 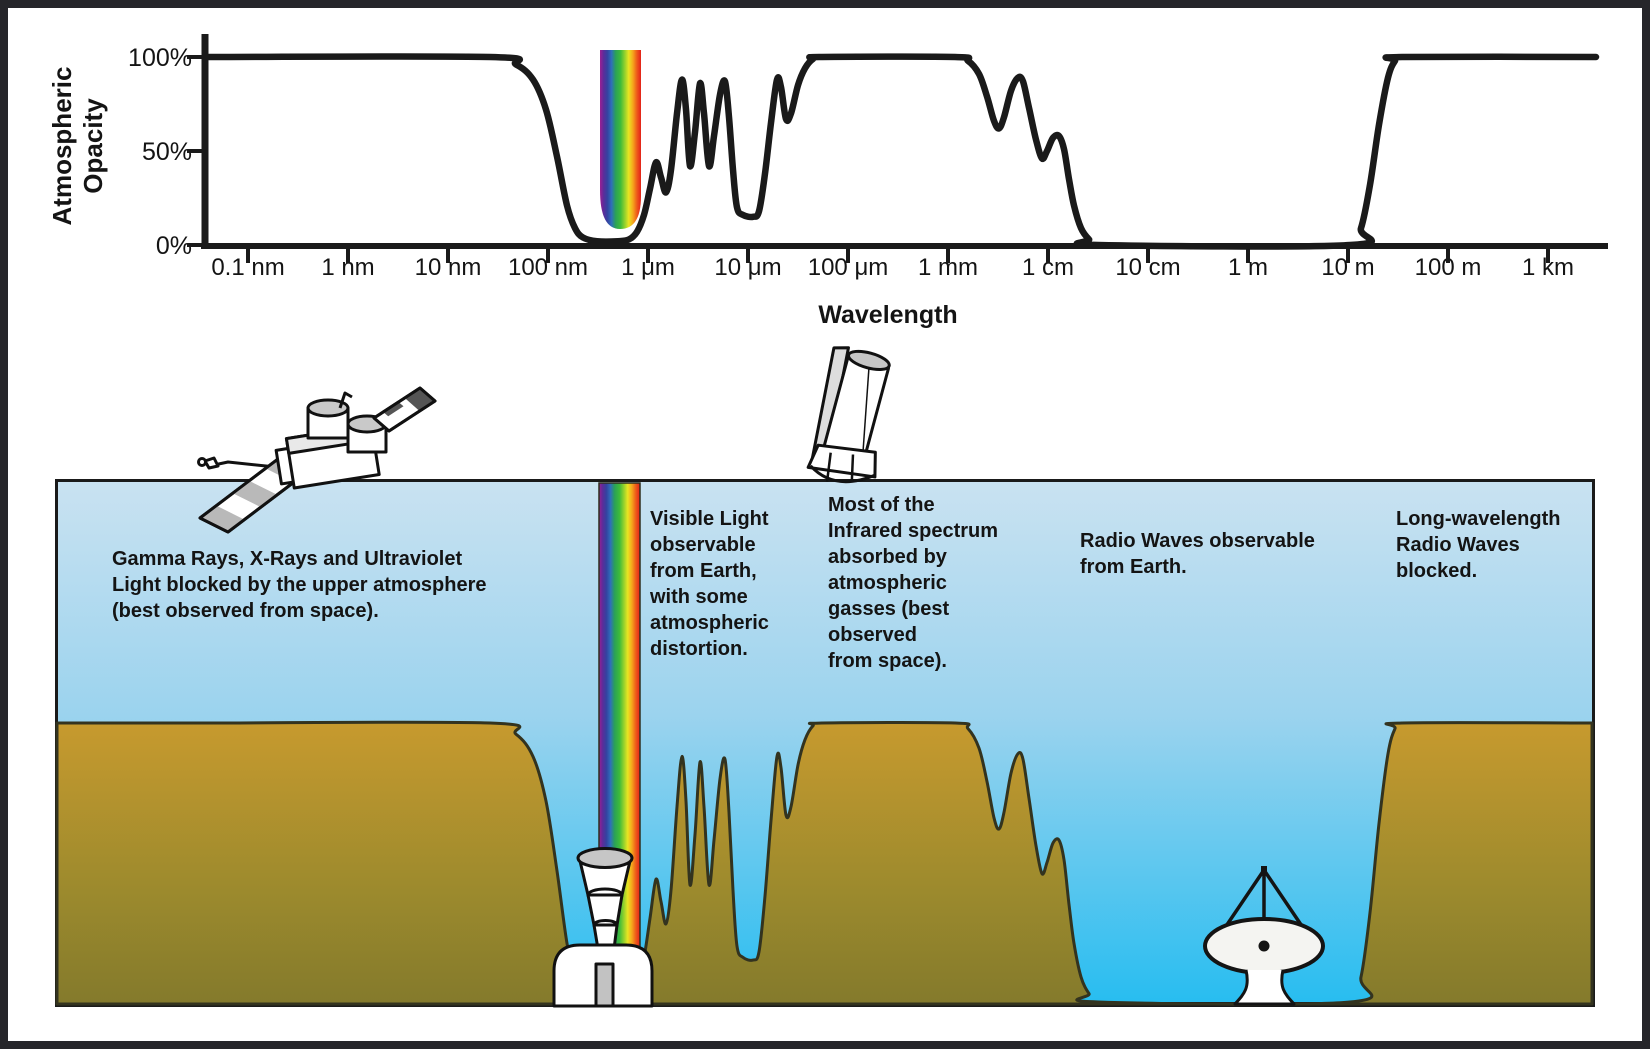 I want to click on y-axis-title-line1: Atmospheric, so click(x=62, y=146).